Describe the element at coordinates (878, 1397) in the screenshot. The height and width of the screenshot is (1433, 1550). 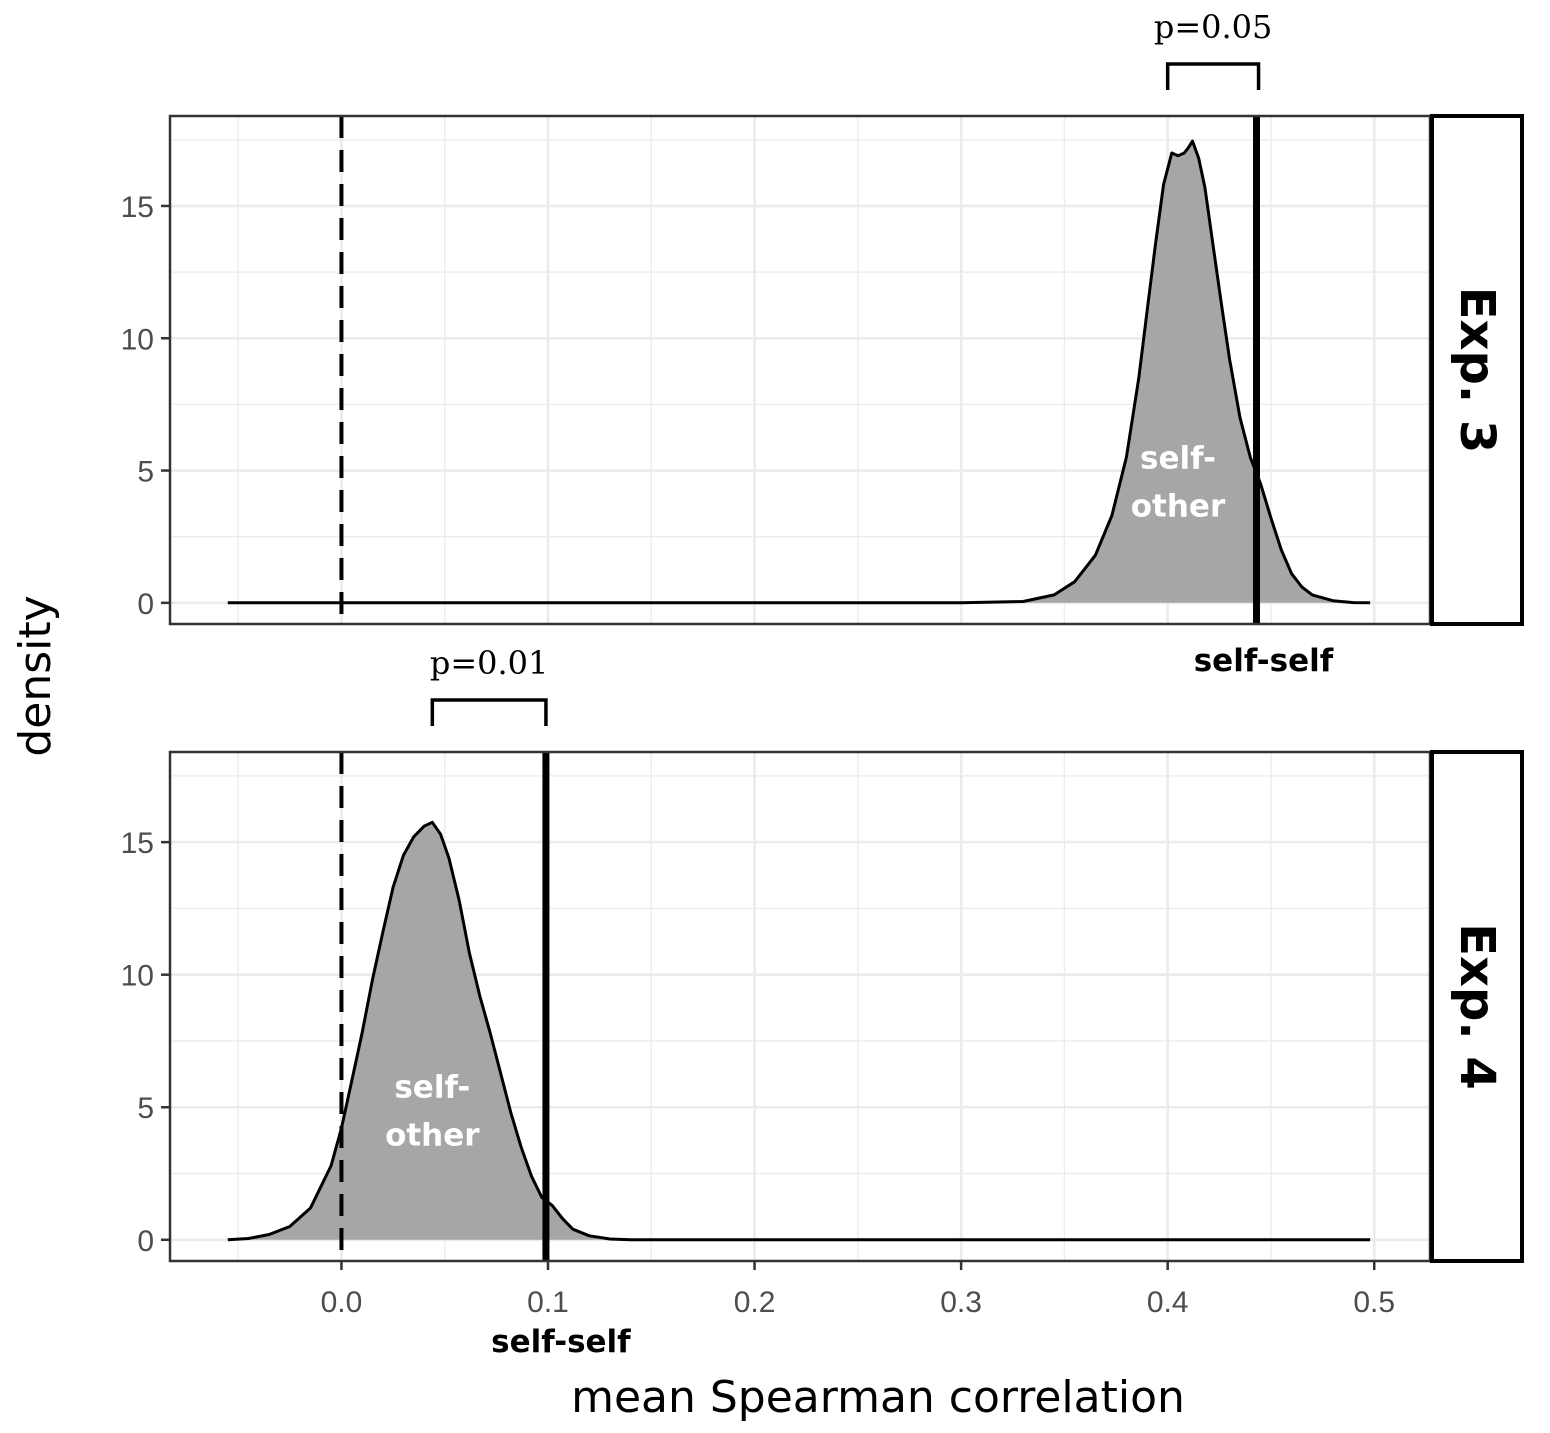
I see `x-axis-title: mean Spearman correlation` at that location.